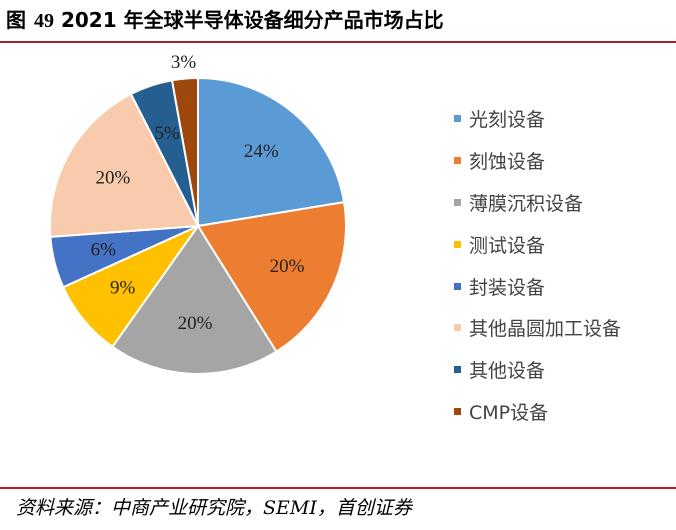 Image resolution: width=676 pixels, height=530 pixels. What do you see at coordinates (184, 62) in the screenshot?
I see `pie-label-8: 3%` at bounding box center [184, 62].